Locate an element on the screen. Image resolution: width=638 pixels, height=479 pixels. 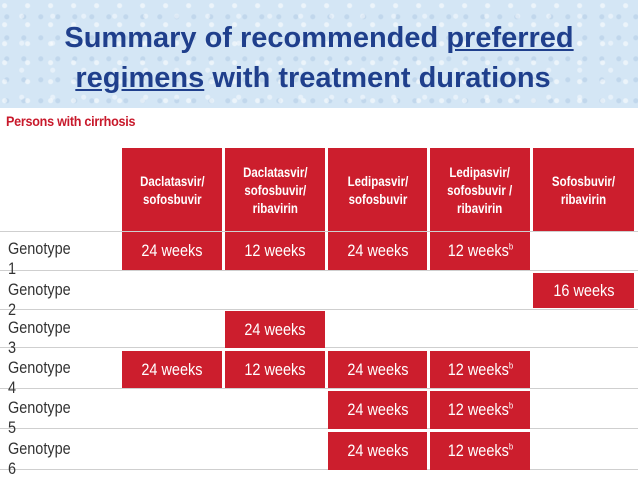
column-header-label: Sofosbuvir/ribavirin is located at coordinates (583, 190).